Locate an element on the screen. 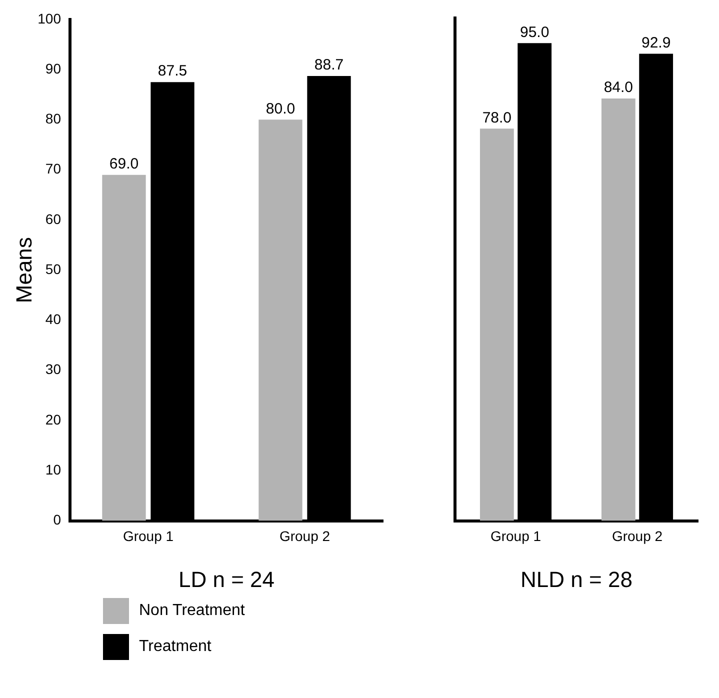 Image resolution: width=719 pixels, height=698 pixels. y-tick-label: 50 is located at coordinates (53, 268).